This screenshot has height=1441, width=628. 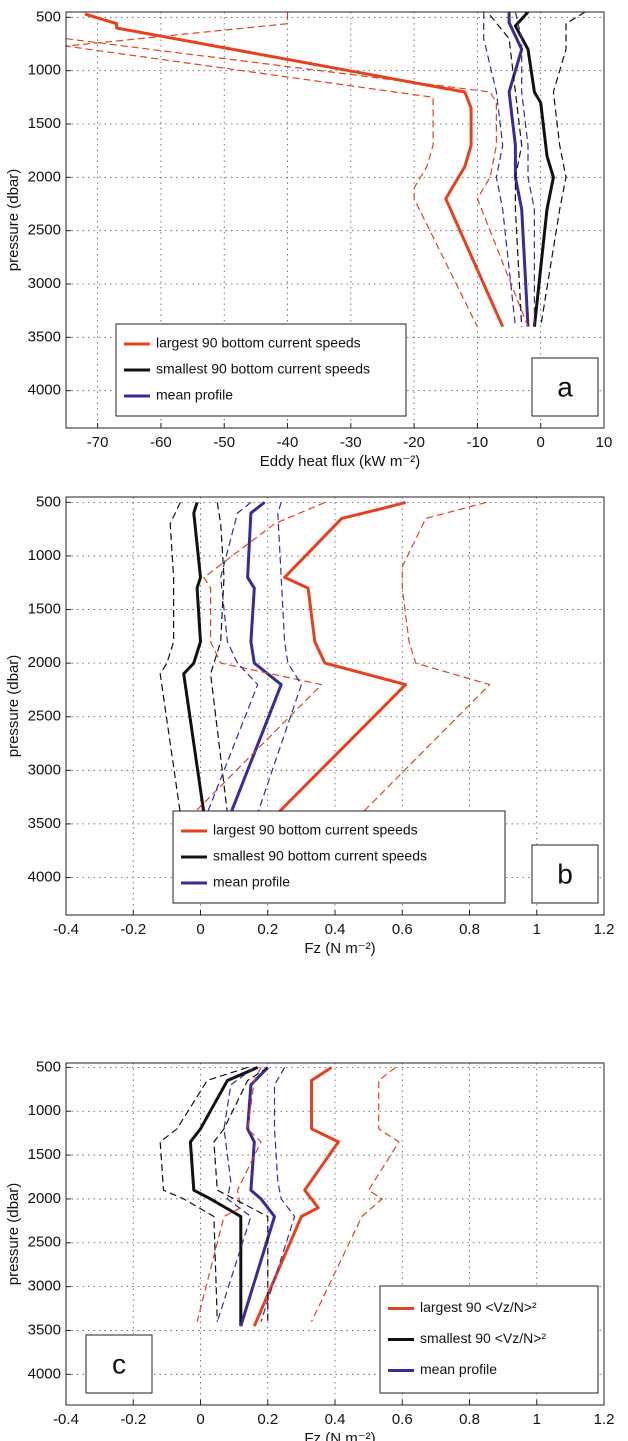 I want to click on legend-label: largest 90 <Vz/N>², so click(x=478, y=1307).